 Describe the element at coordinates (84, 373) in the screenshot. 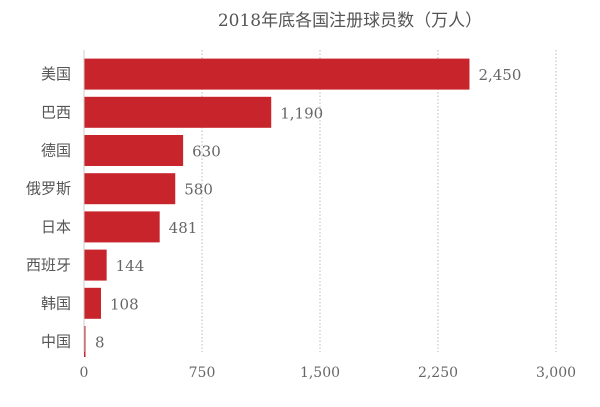

I see `x-tick-label: 0` at that location.